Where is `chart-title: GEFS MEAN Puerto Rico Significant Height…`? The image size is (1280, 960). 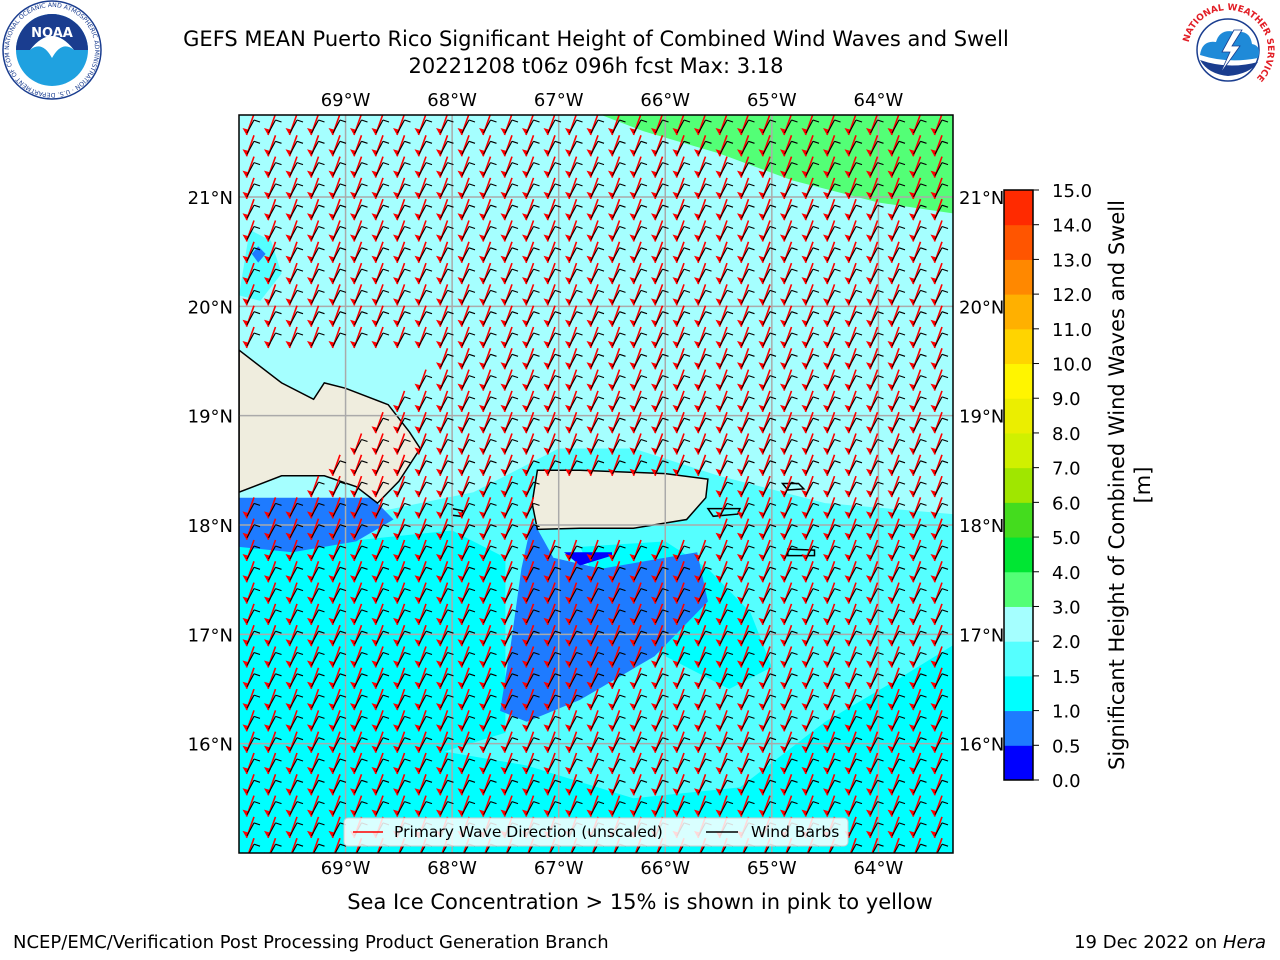 chart-title: GEFS MEAN Puerto Rico Significant Height… is located at coordinates (596, 39).